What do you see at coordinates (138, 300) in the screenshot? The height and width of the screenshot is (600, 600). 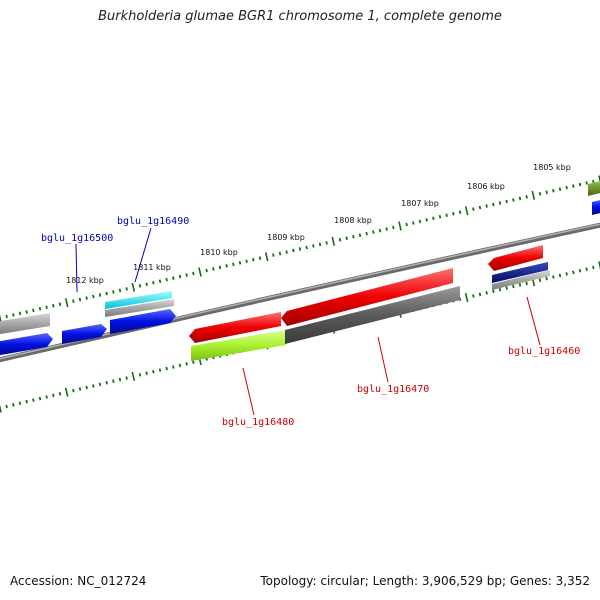 I see `gene-arrow-cyan-bglu-1g16490` at bounding box center [138, 300].